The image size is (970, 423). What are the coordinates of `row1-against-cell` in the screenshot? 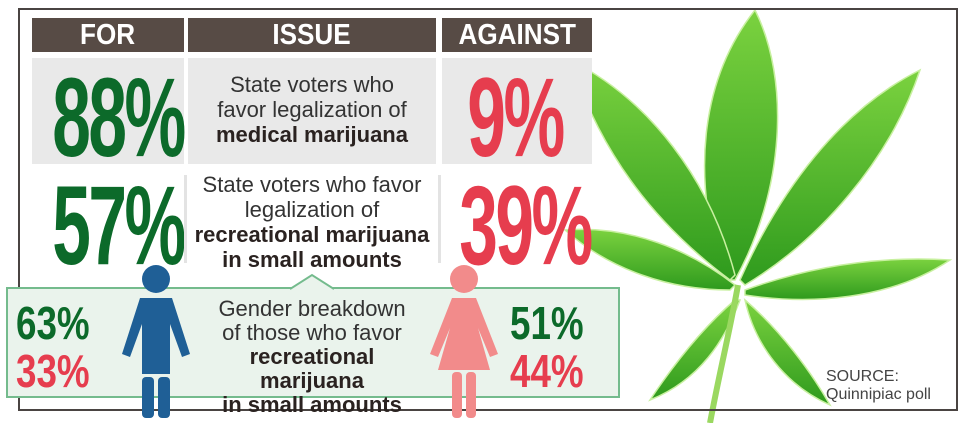 It's located at (517, 111).